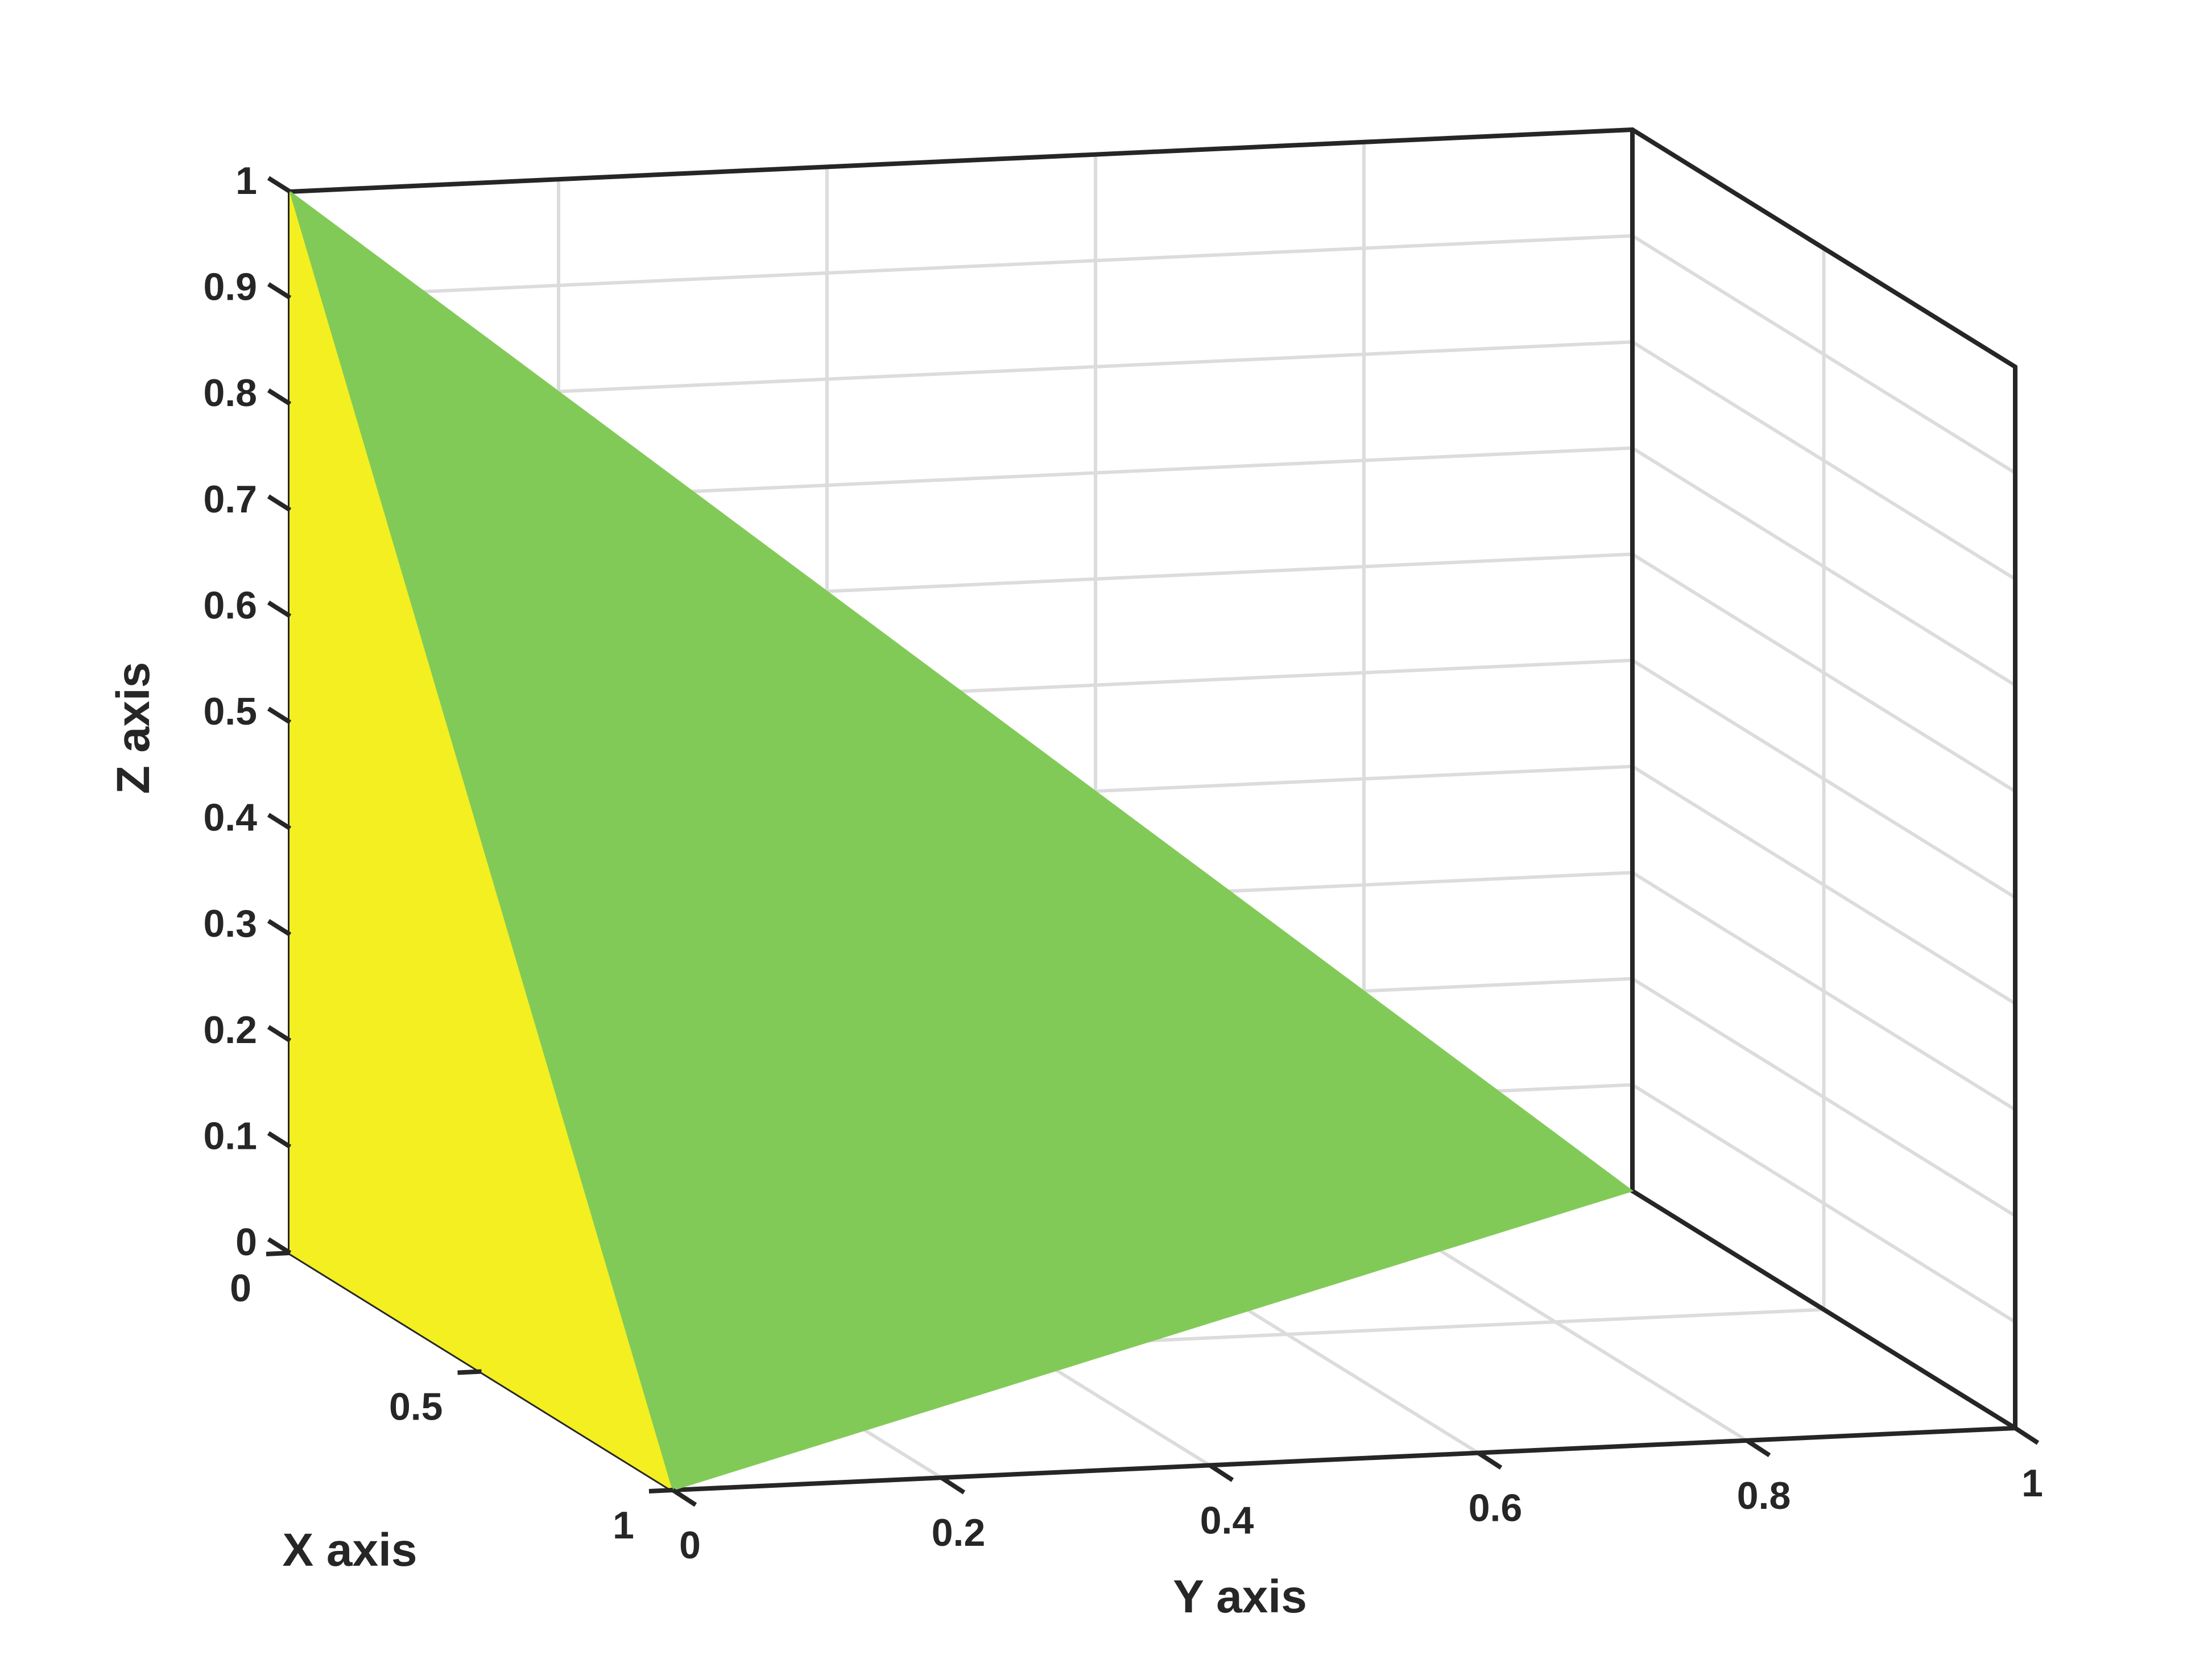 Image resolution: width=2212 pixels, height=1659 pixels. I want to click on box-top-back-edge, so click(961, 161).